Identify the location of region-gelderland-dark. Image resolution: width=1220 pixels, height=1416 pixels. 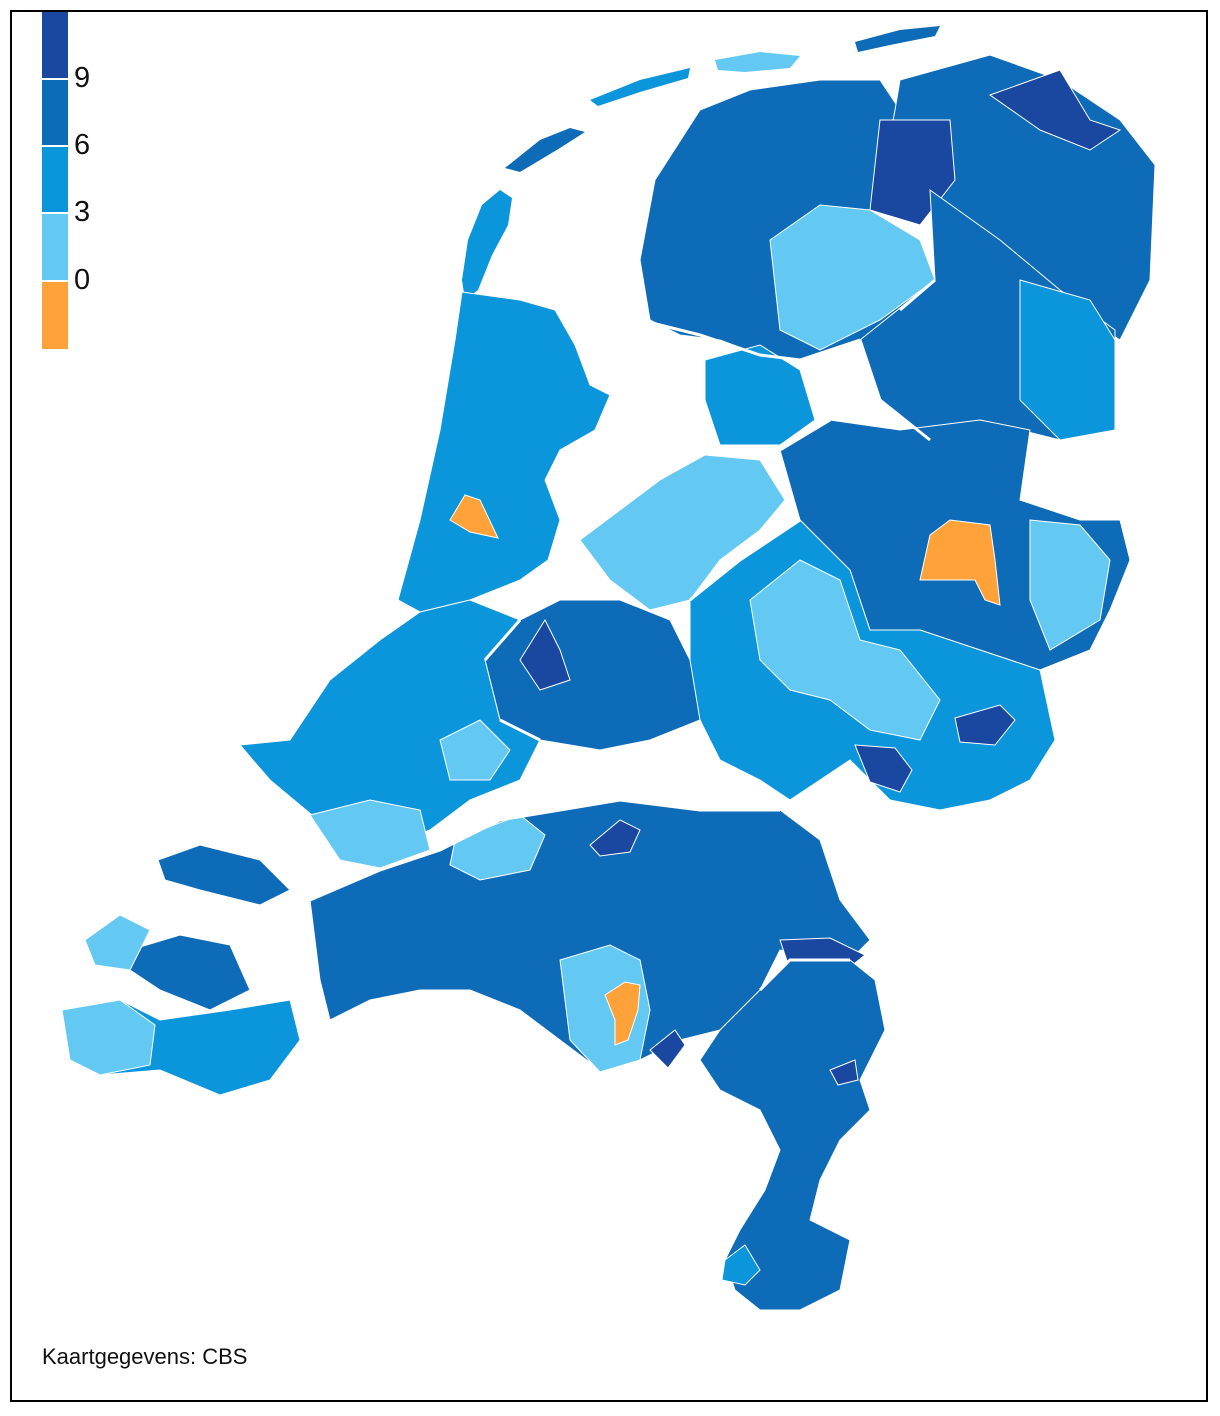
(985, 725).